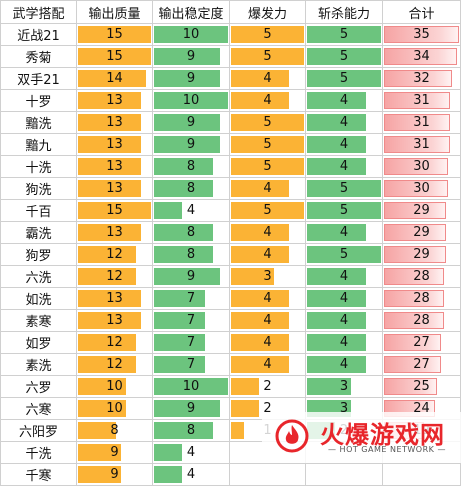 This screenshot has width=463, height=486. I want to click on combo-name-cell: 十罗, so click(38, 100).